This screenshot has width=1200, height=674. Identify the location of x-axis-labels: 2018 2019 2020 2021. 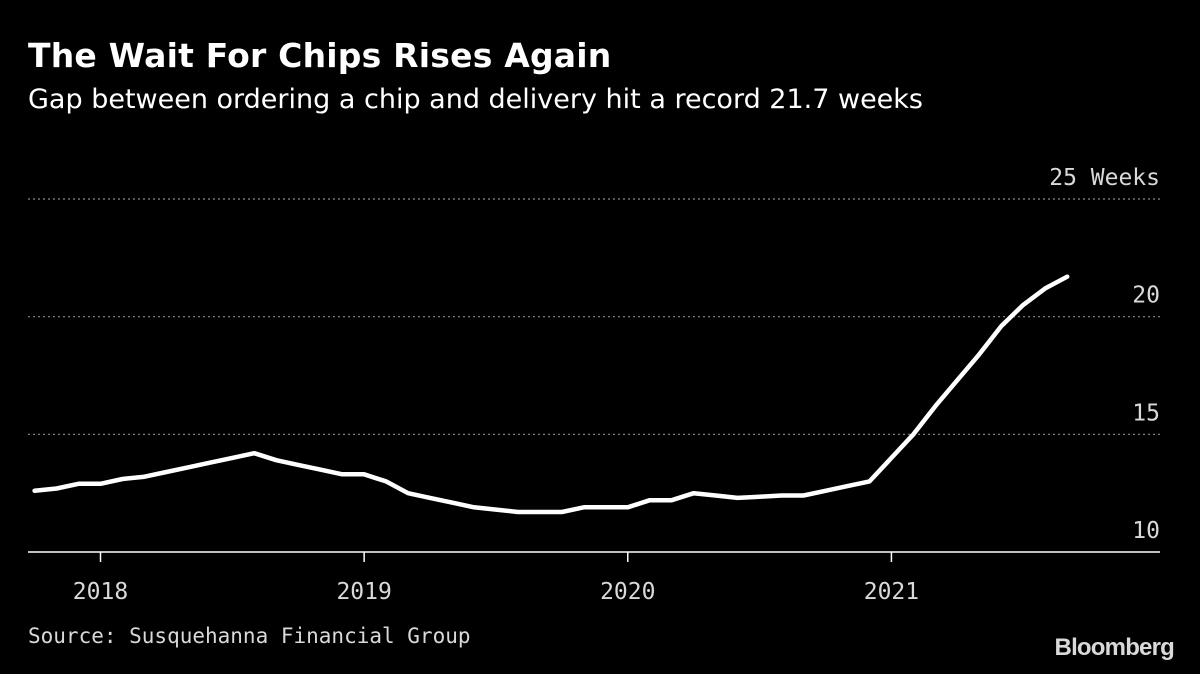
(496, 592).